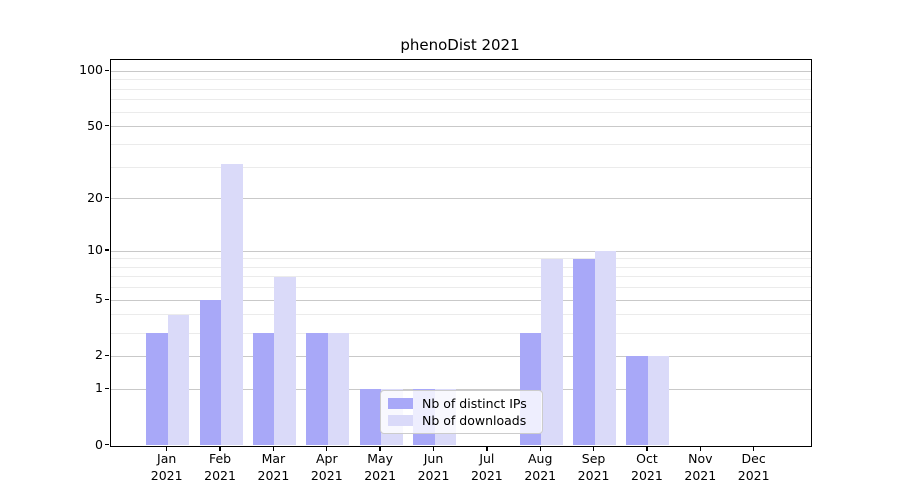  I want to click on legend-label-distinct-ips: Nb of distinct IPs, so click(474, 403).